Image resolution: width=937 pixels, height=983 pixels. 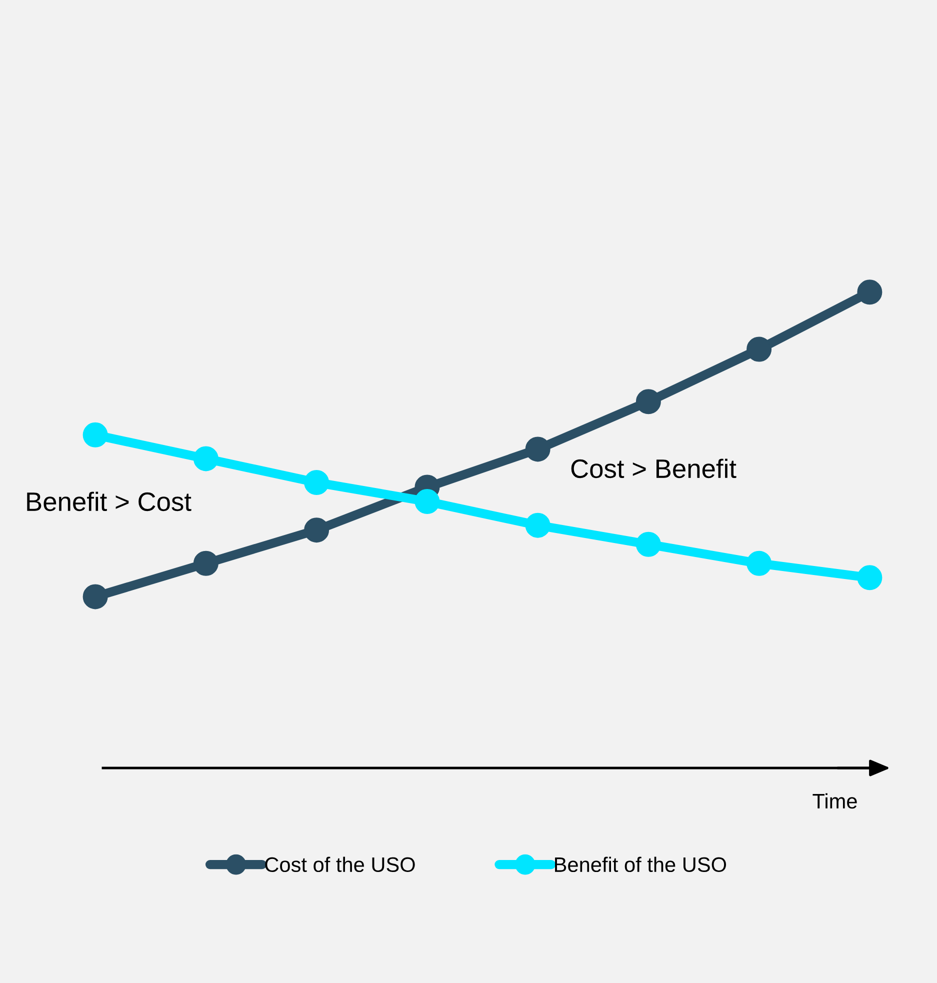 I want to click on legend-label: Benefit of the USO, so click(x=640, y=864).